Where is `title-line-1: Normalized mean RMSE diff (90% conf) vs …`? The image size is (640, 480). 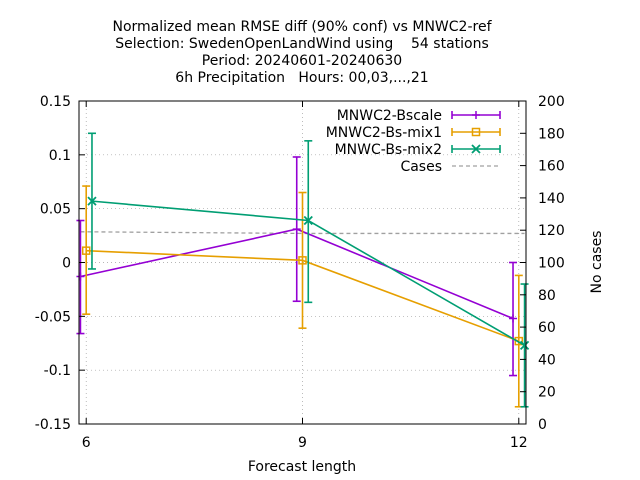 title-line-1: Normalized mean RMSE diff (90% conf) vs … is located at coordinates (302, 27).